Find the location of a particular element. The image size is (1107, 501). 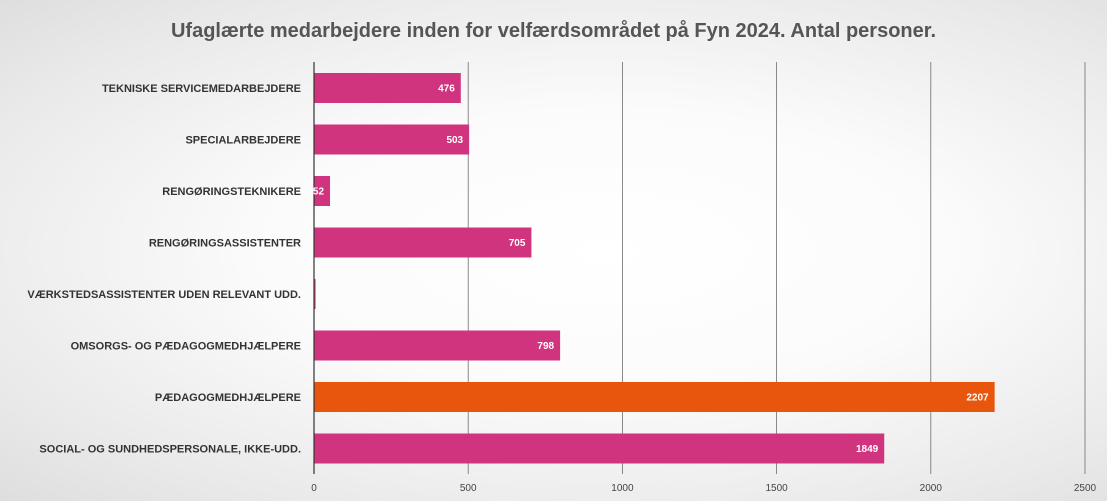

category-label: SPECIALARBEJDERE is located at coordinates (243, 141).